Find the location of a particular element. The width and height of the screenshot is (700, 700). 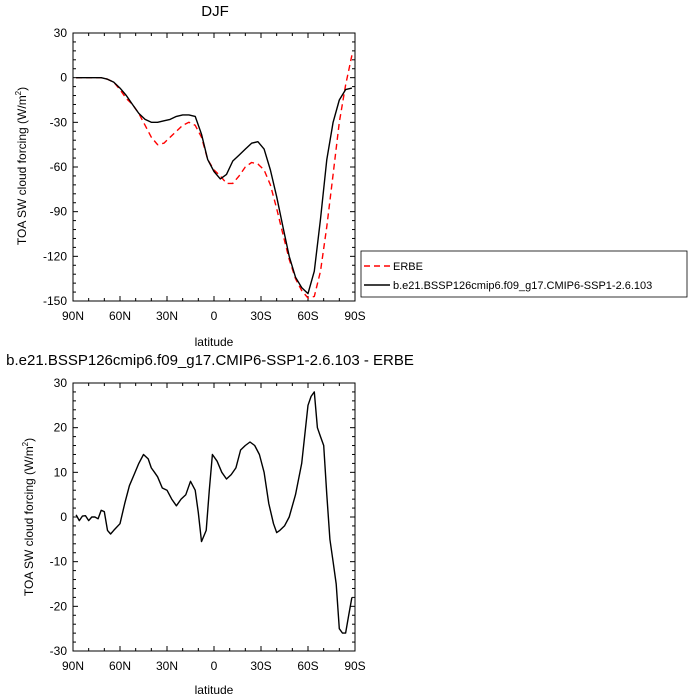

chart-1-legend-box is located at coordinates (524, 274).